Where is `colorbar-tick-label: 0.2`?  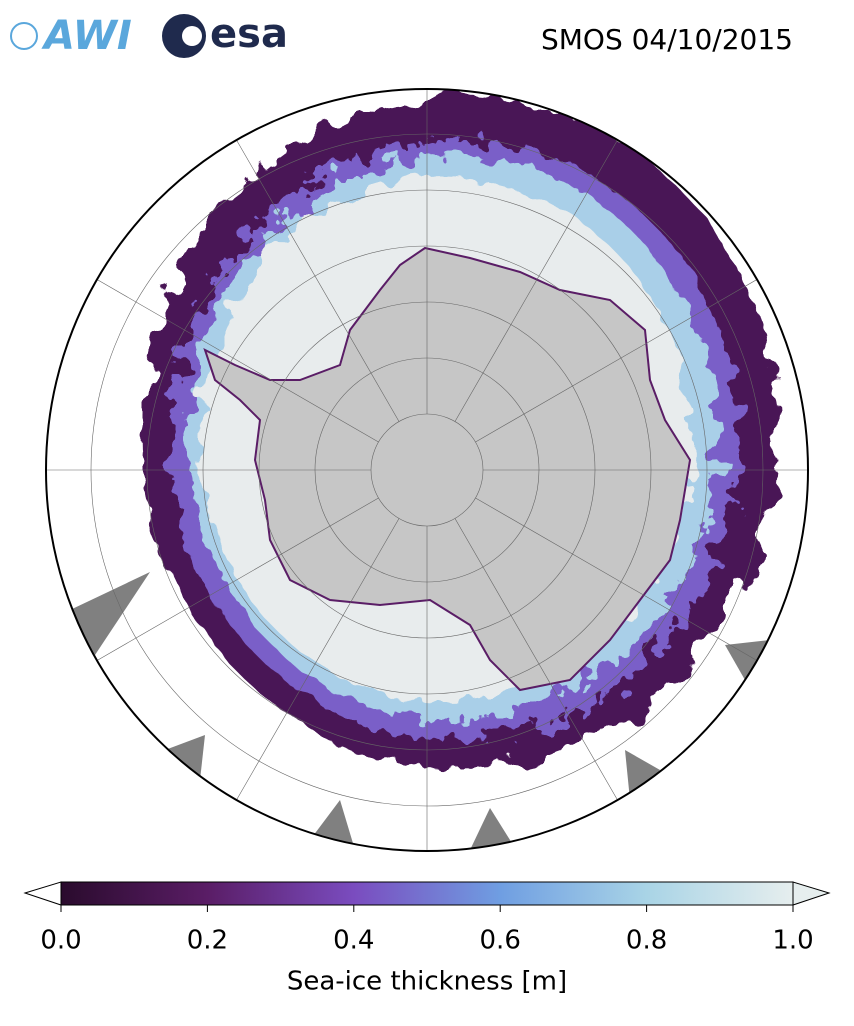
colorbar-tick-label: 0.2 is located at coordinates (207, 941).